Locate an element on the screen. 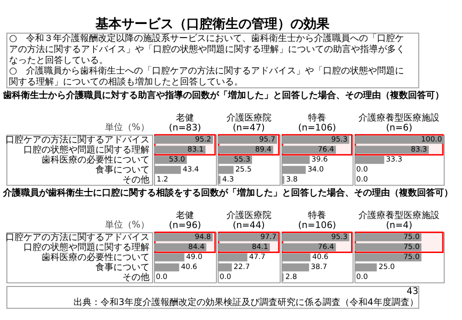  data-label: 47.7 is located at coordinates (257, 257).